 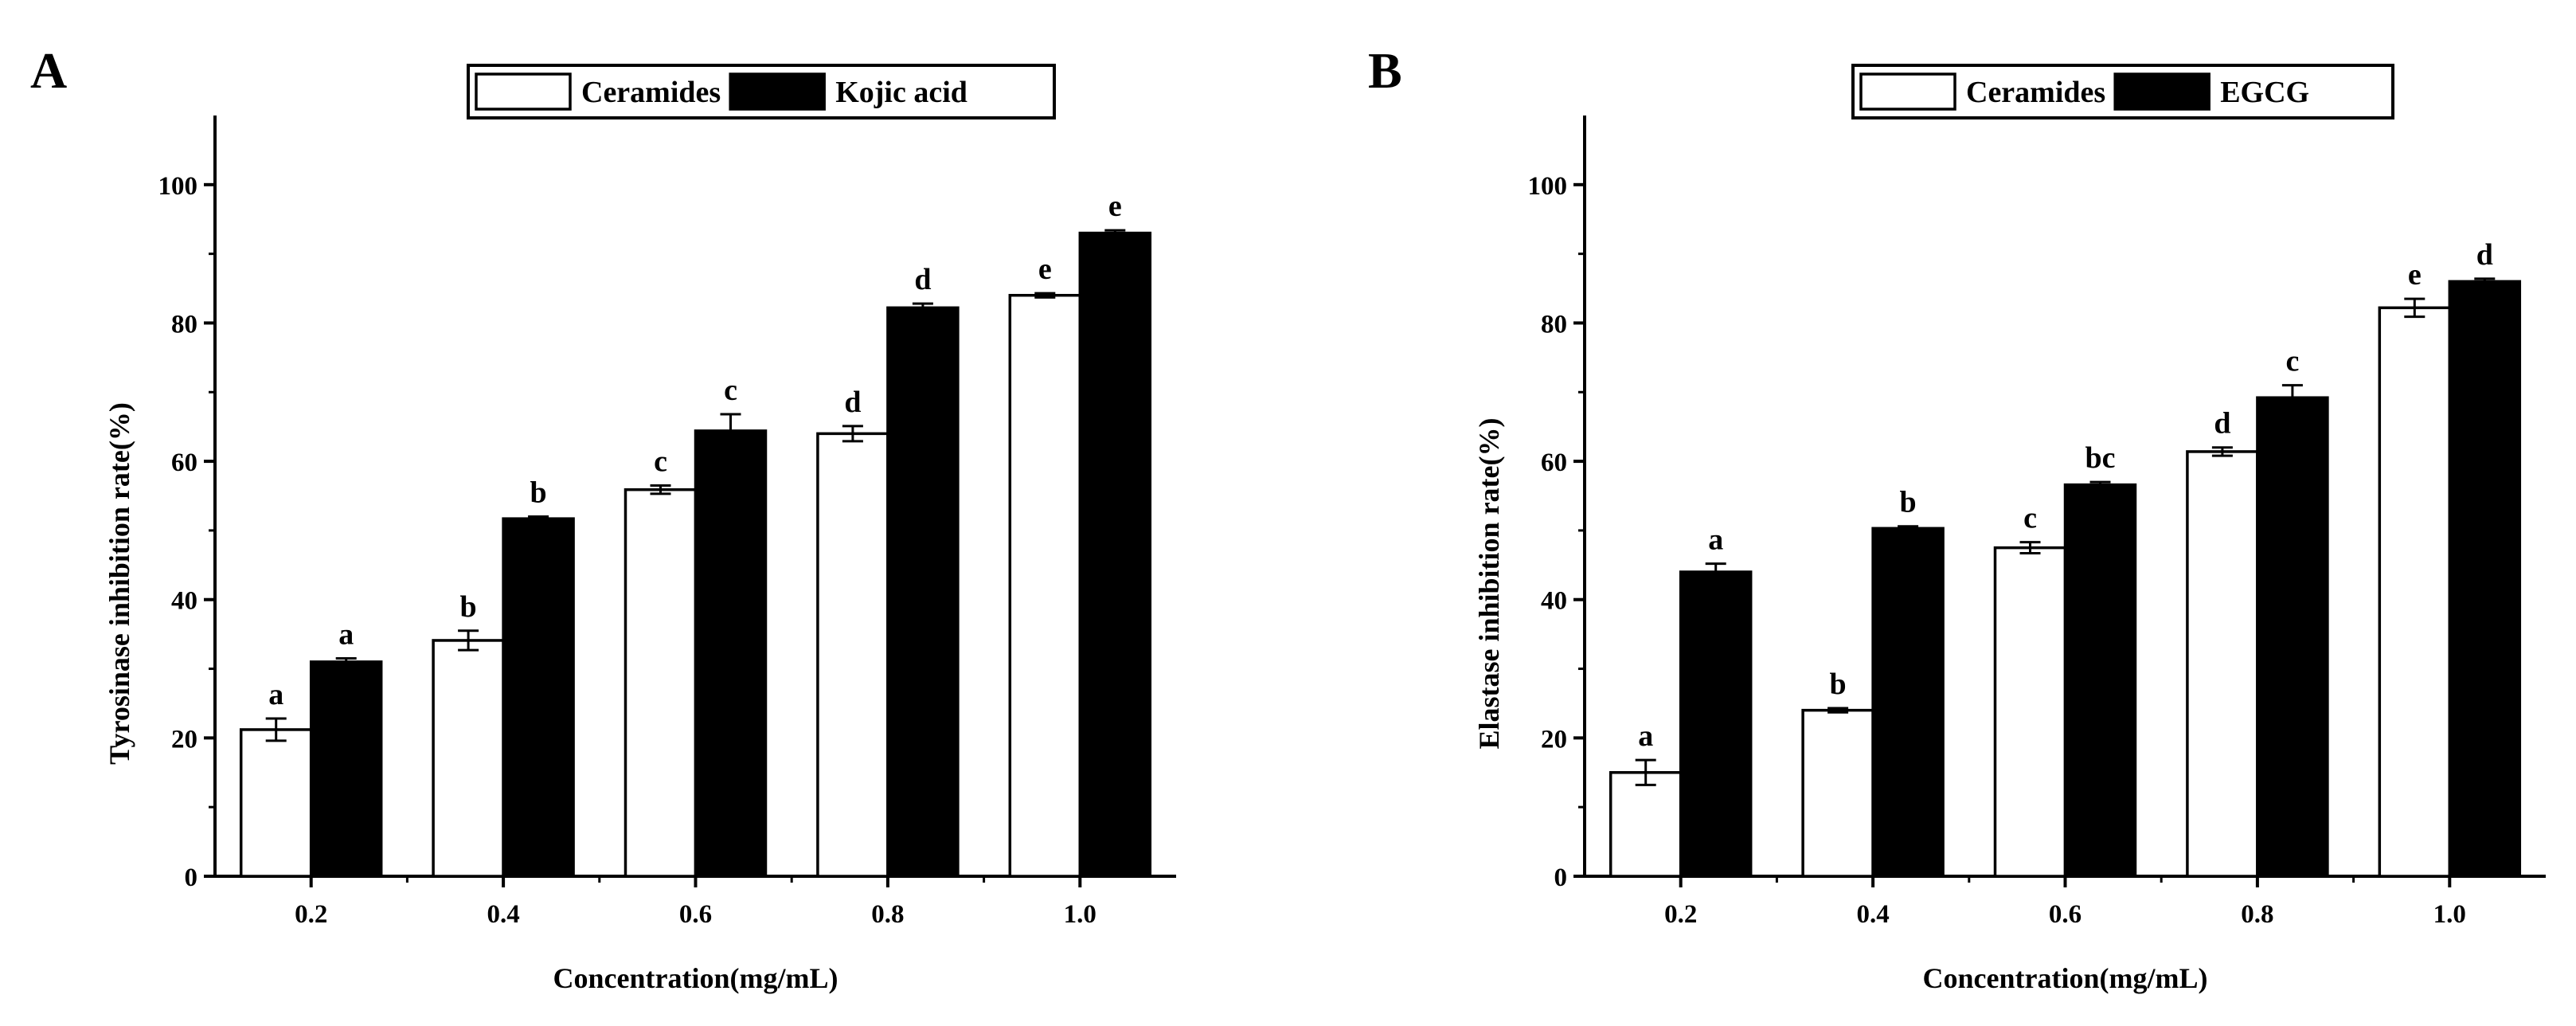 What do you see at coordinates (2100, 458) in the screenshot?
I see `significance-label: bc` at bounding box center [2100, 458].